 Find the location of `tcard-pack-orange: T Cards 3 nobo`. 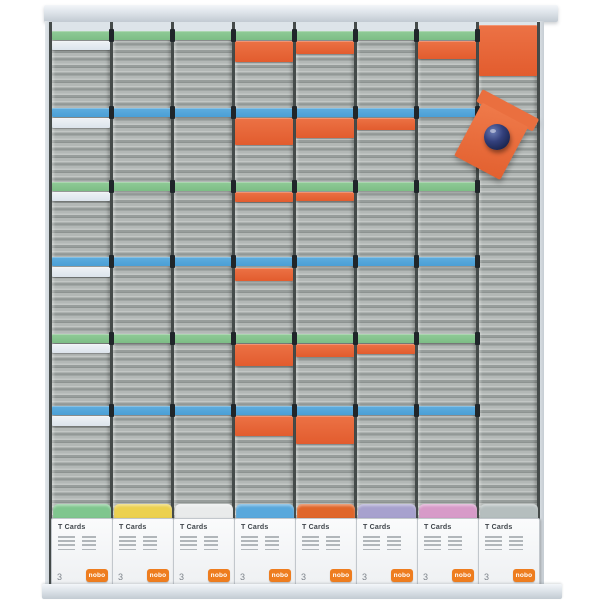

tcard-pack-orange: T Cards 3 nobo is located at coordinates (326, 546).